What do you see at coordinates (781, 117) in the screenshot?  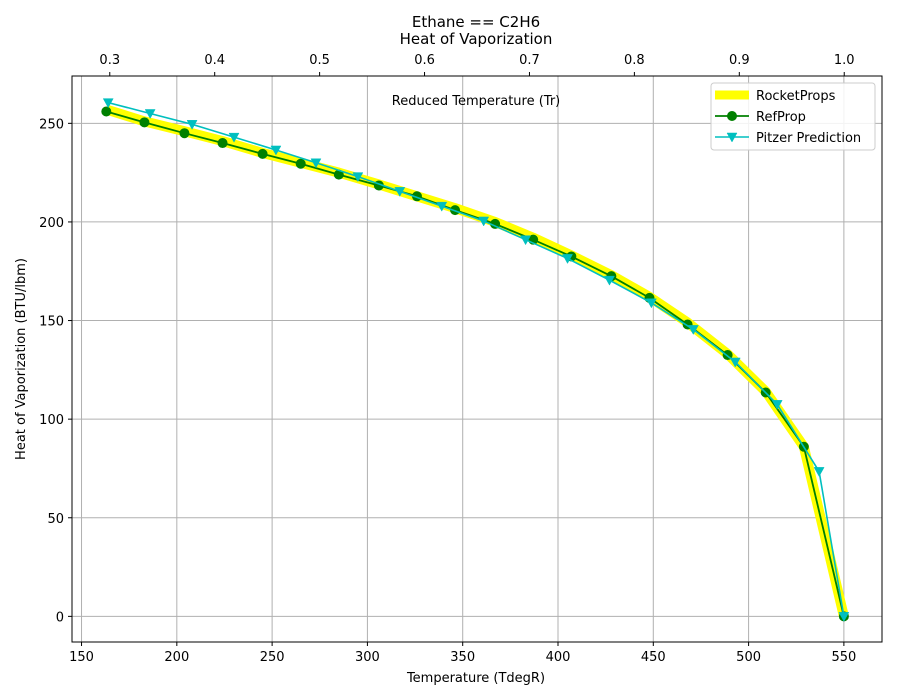 I see `legend-label: RefProp` at bounding box center [781, 117].